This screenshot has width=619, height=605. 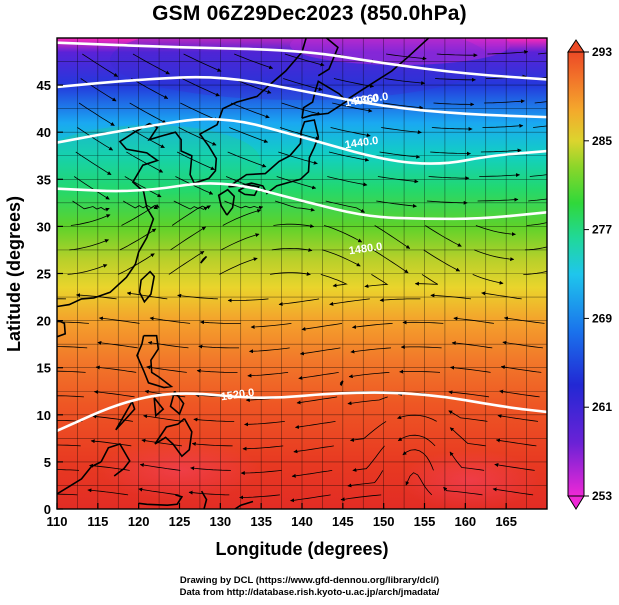 What do you see at coordinates (180, 521) in the screenshot?
I see `x-tick-label: 125` at bounding box center [180, 521].